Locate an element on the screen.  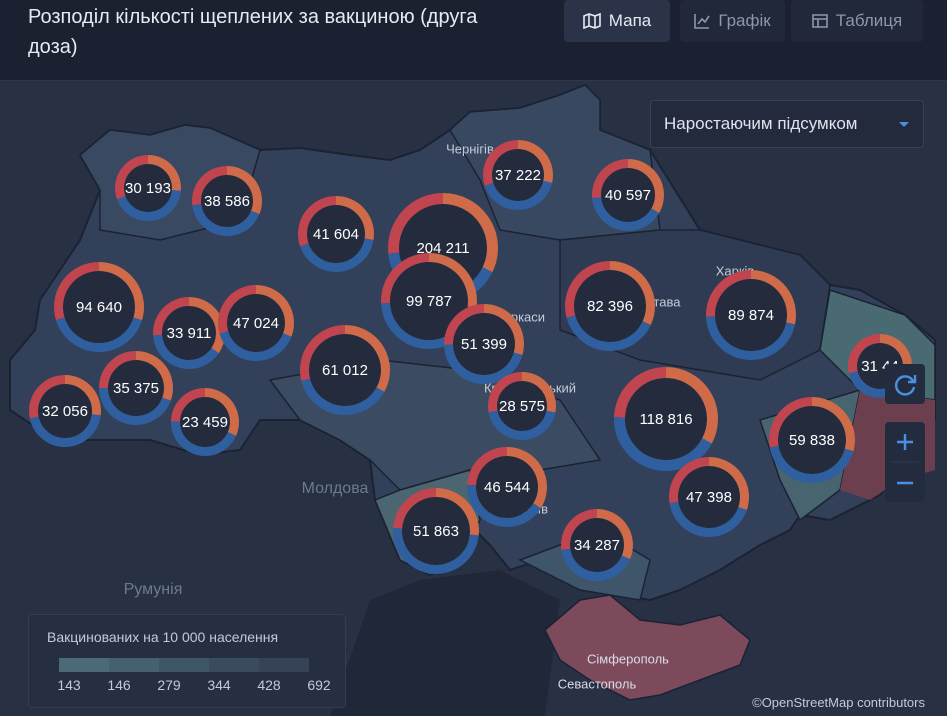
crimea is located at coordinates (647, 647).